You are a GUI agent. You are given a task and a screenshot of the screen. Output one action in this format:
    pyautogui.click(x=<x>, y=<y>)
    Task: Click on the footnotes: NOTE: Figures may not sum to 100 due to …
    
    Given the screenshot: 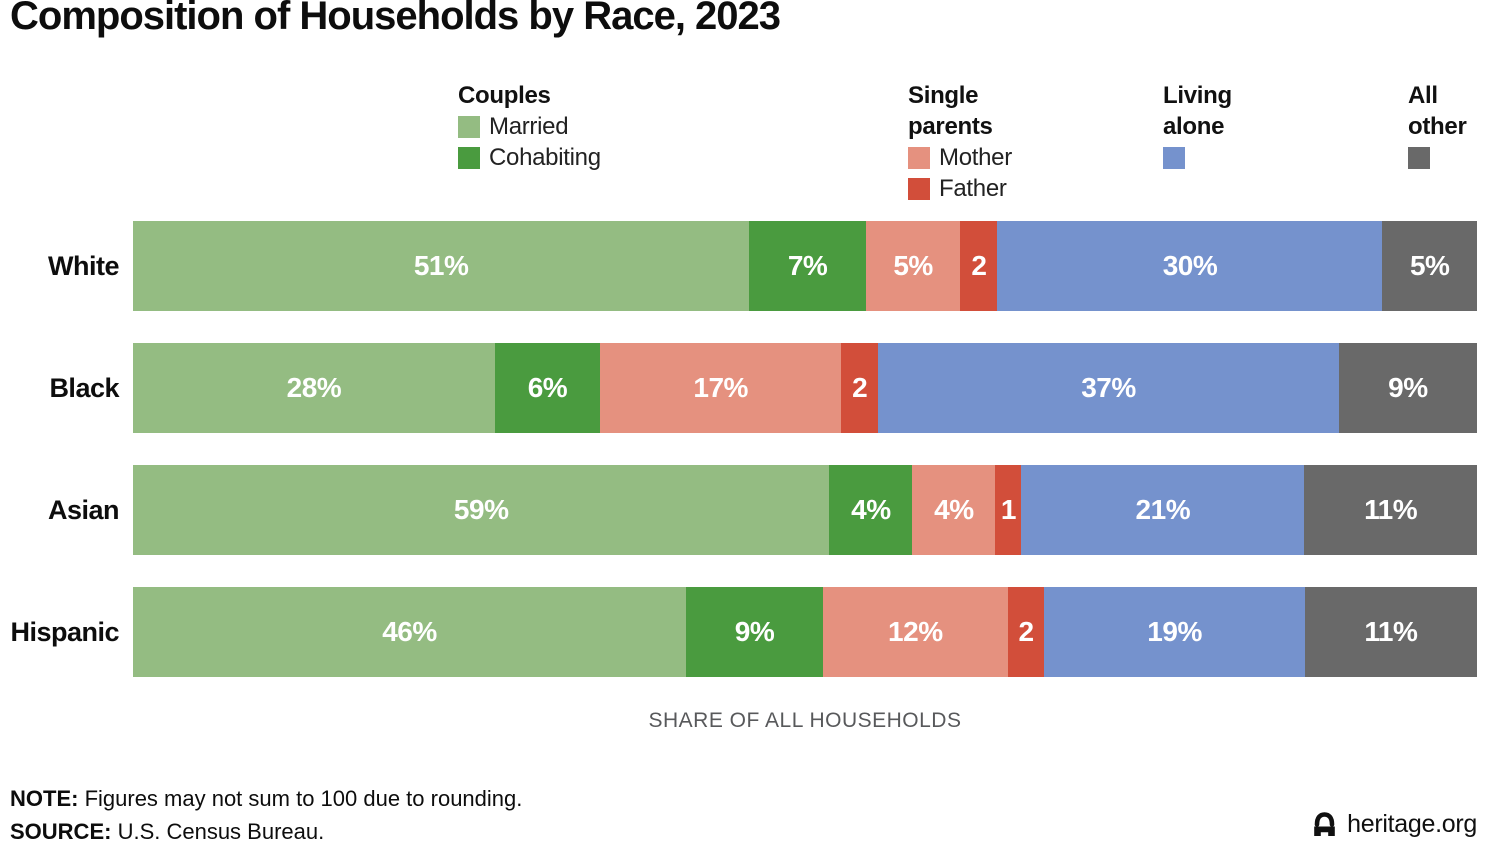 What is the action you would take?
    pyautogui.click(x=266, y=815)
    